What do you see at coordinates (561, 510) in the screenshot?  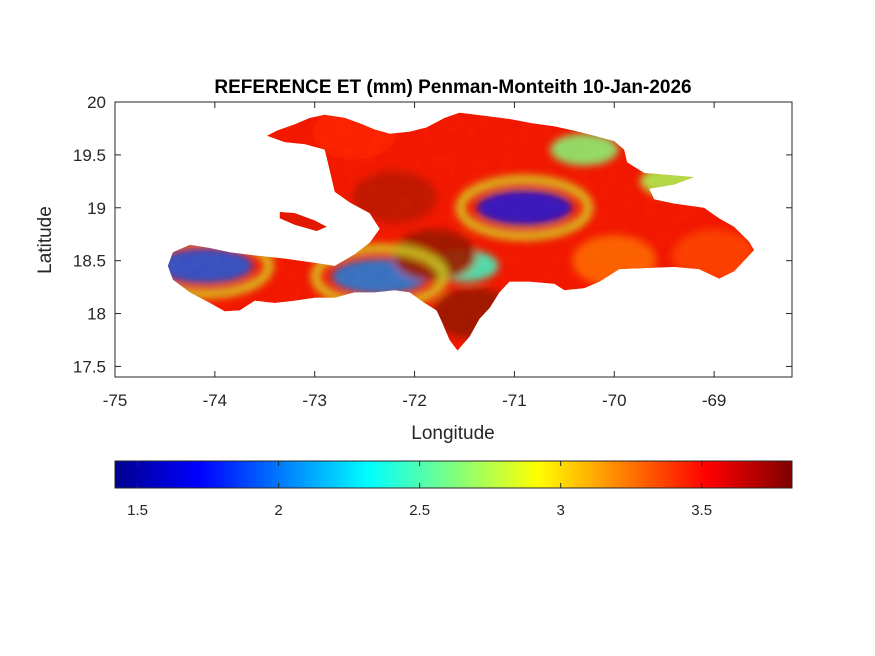 I see `colorbar-tick-label: 3` at bounding box center [561, 510].